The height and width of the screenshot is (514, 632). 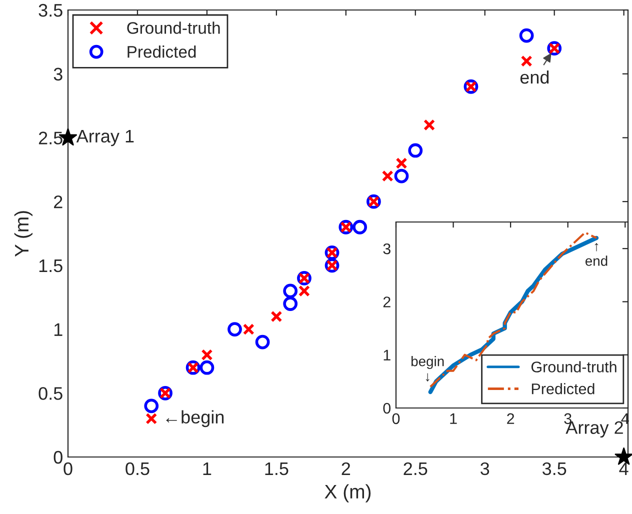 What do you see at coordinates (597, 254) in the screenshot?
I see `annotation: ↑ end` at bounding box center [597, 254].